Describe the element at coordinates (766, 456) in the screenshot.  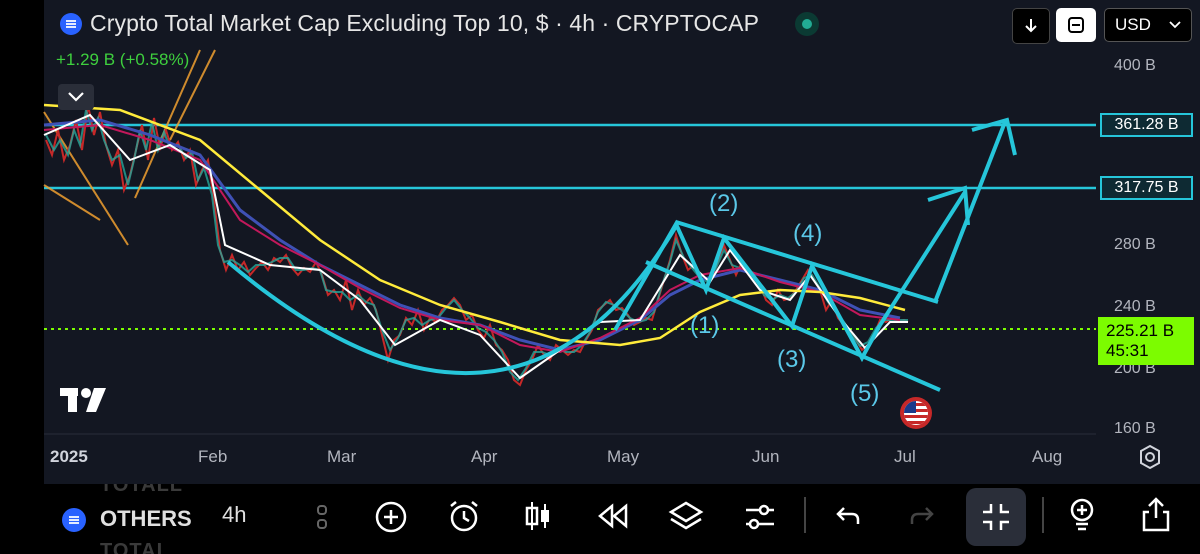
I see `x-tick: Jun` at that location.